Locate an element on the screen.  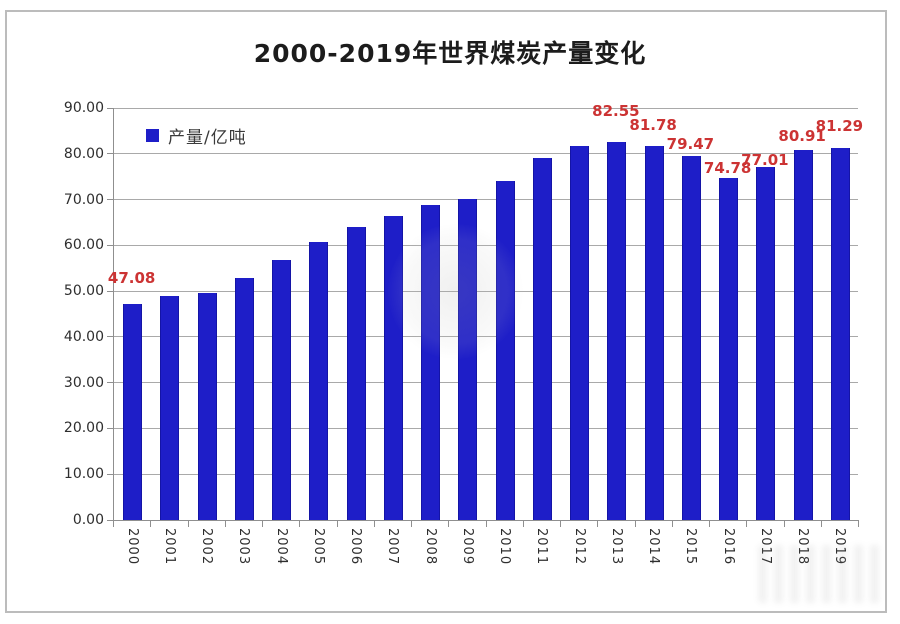
x-tick-label: 2008 is located at coordinates (430, 547).